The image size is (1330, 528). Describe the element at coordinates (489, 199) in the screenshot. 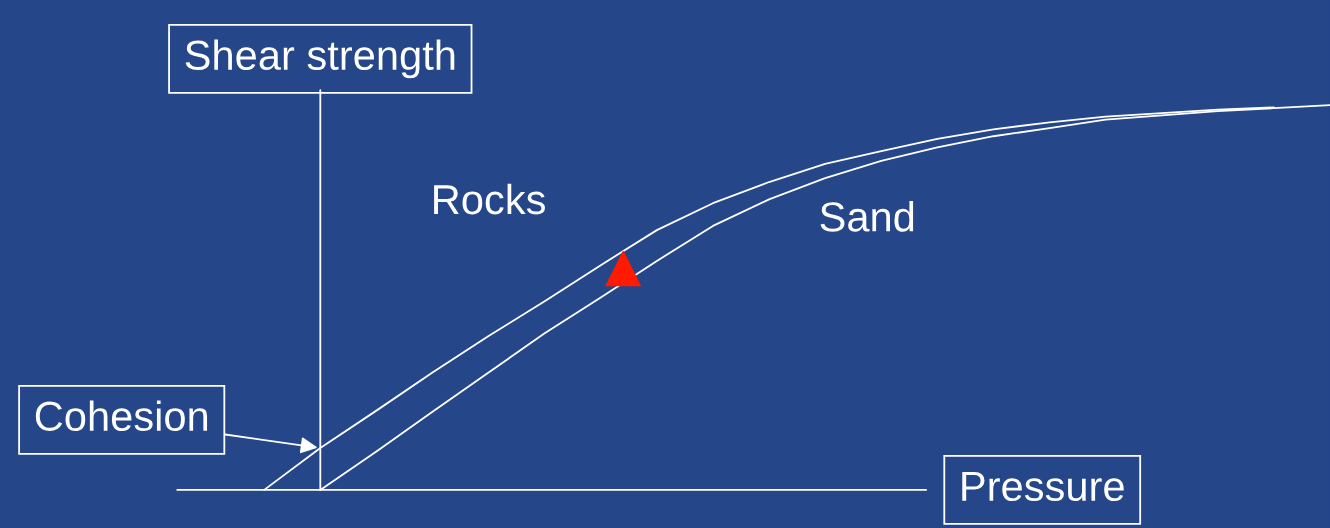

I see `series-label: Rocks` at that location.